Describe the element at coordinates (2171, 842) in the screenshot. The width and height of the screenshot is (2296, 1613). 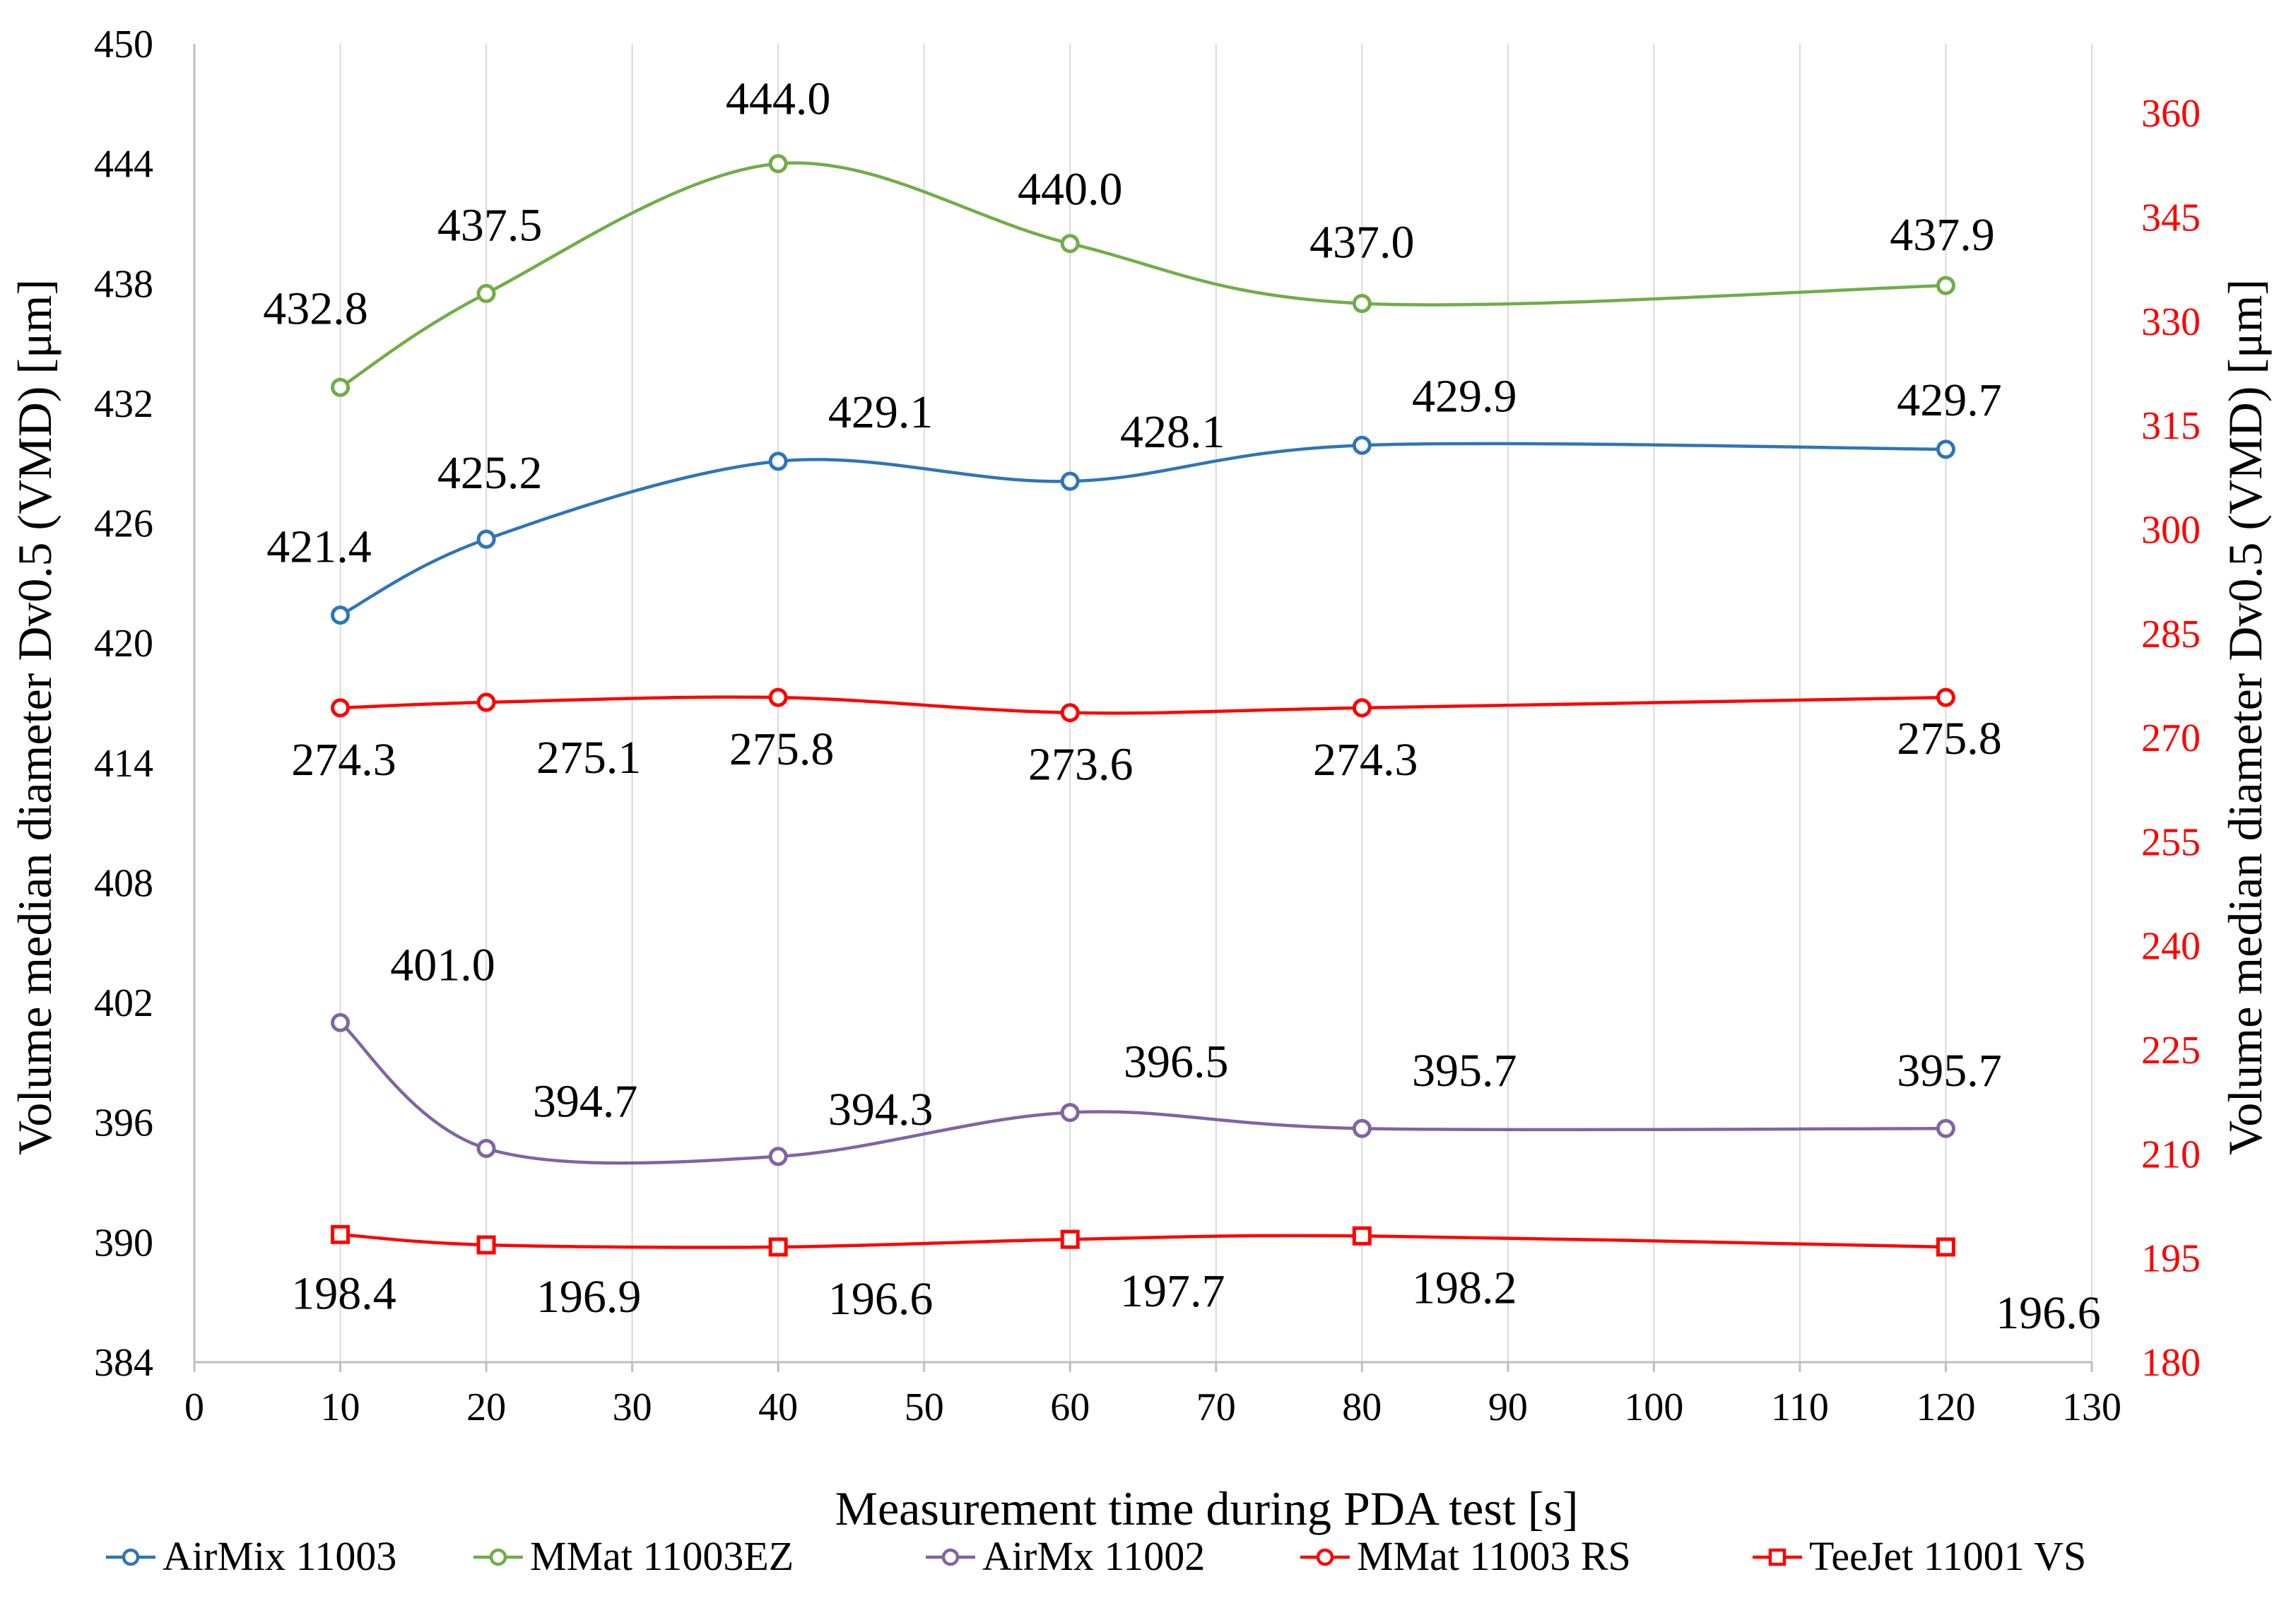
I see `y-tick-label-right: 255` at that location.